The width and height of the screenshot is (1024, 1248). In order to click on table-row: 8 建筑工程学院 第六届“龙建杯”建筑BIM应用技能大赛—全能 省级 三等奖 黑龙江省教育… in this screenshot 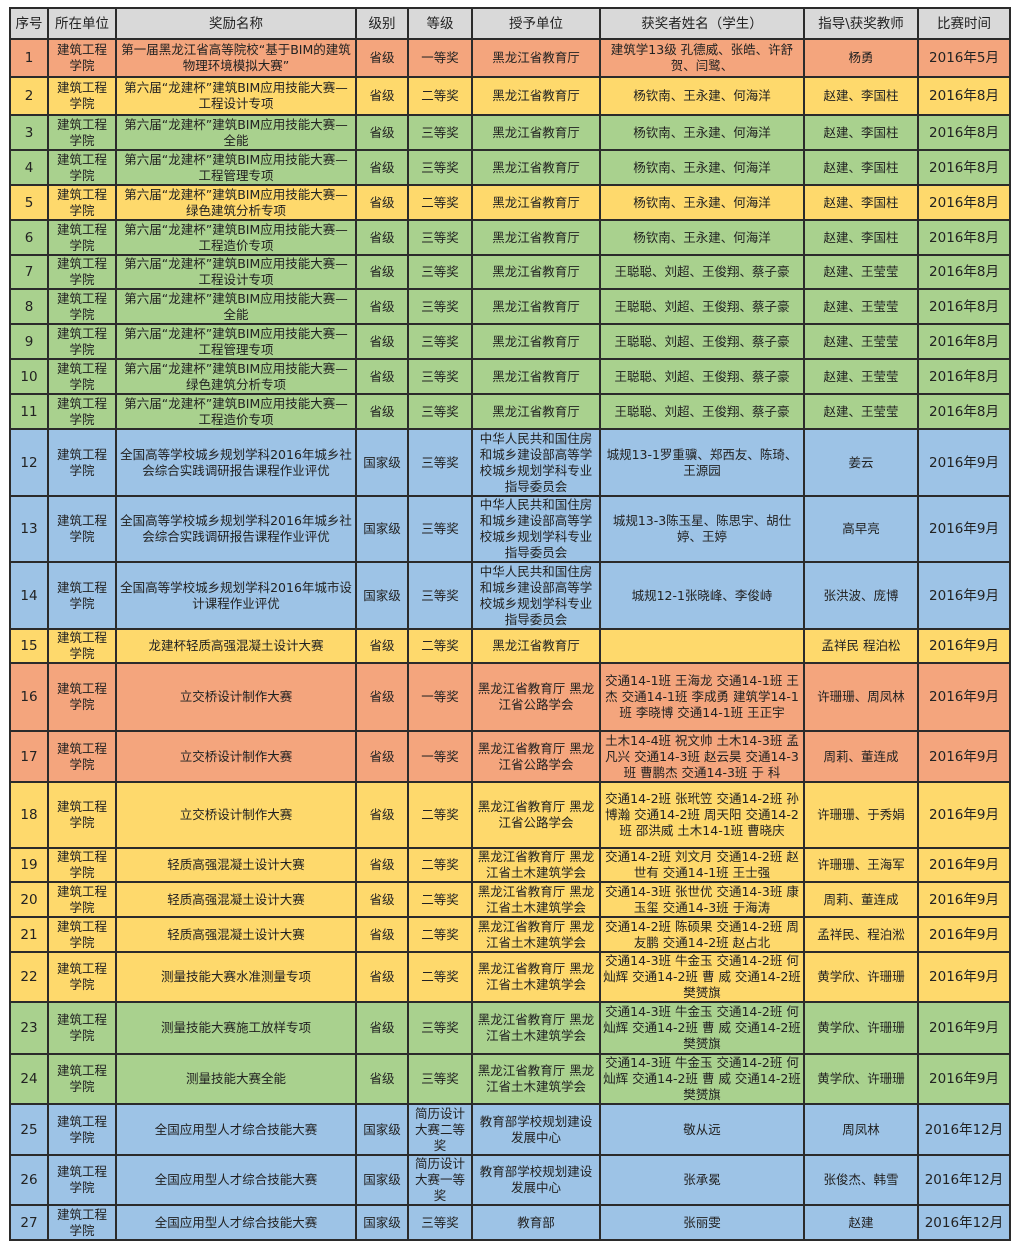, I will do `click(510, 306)`.